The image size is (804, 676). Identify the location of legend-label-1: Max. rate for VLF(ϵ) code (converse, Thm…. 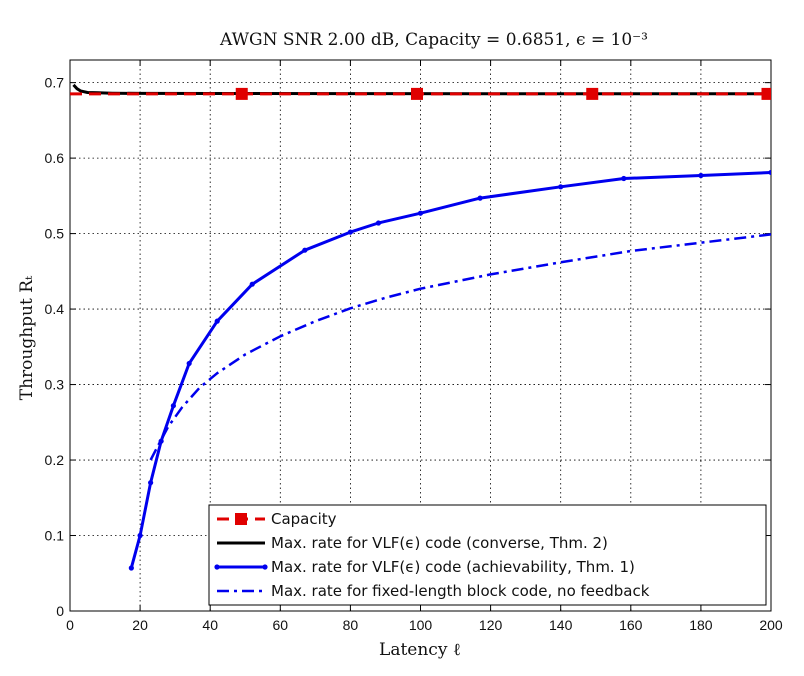
(439, 543).